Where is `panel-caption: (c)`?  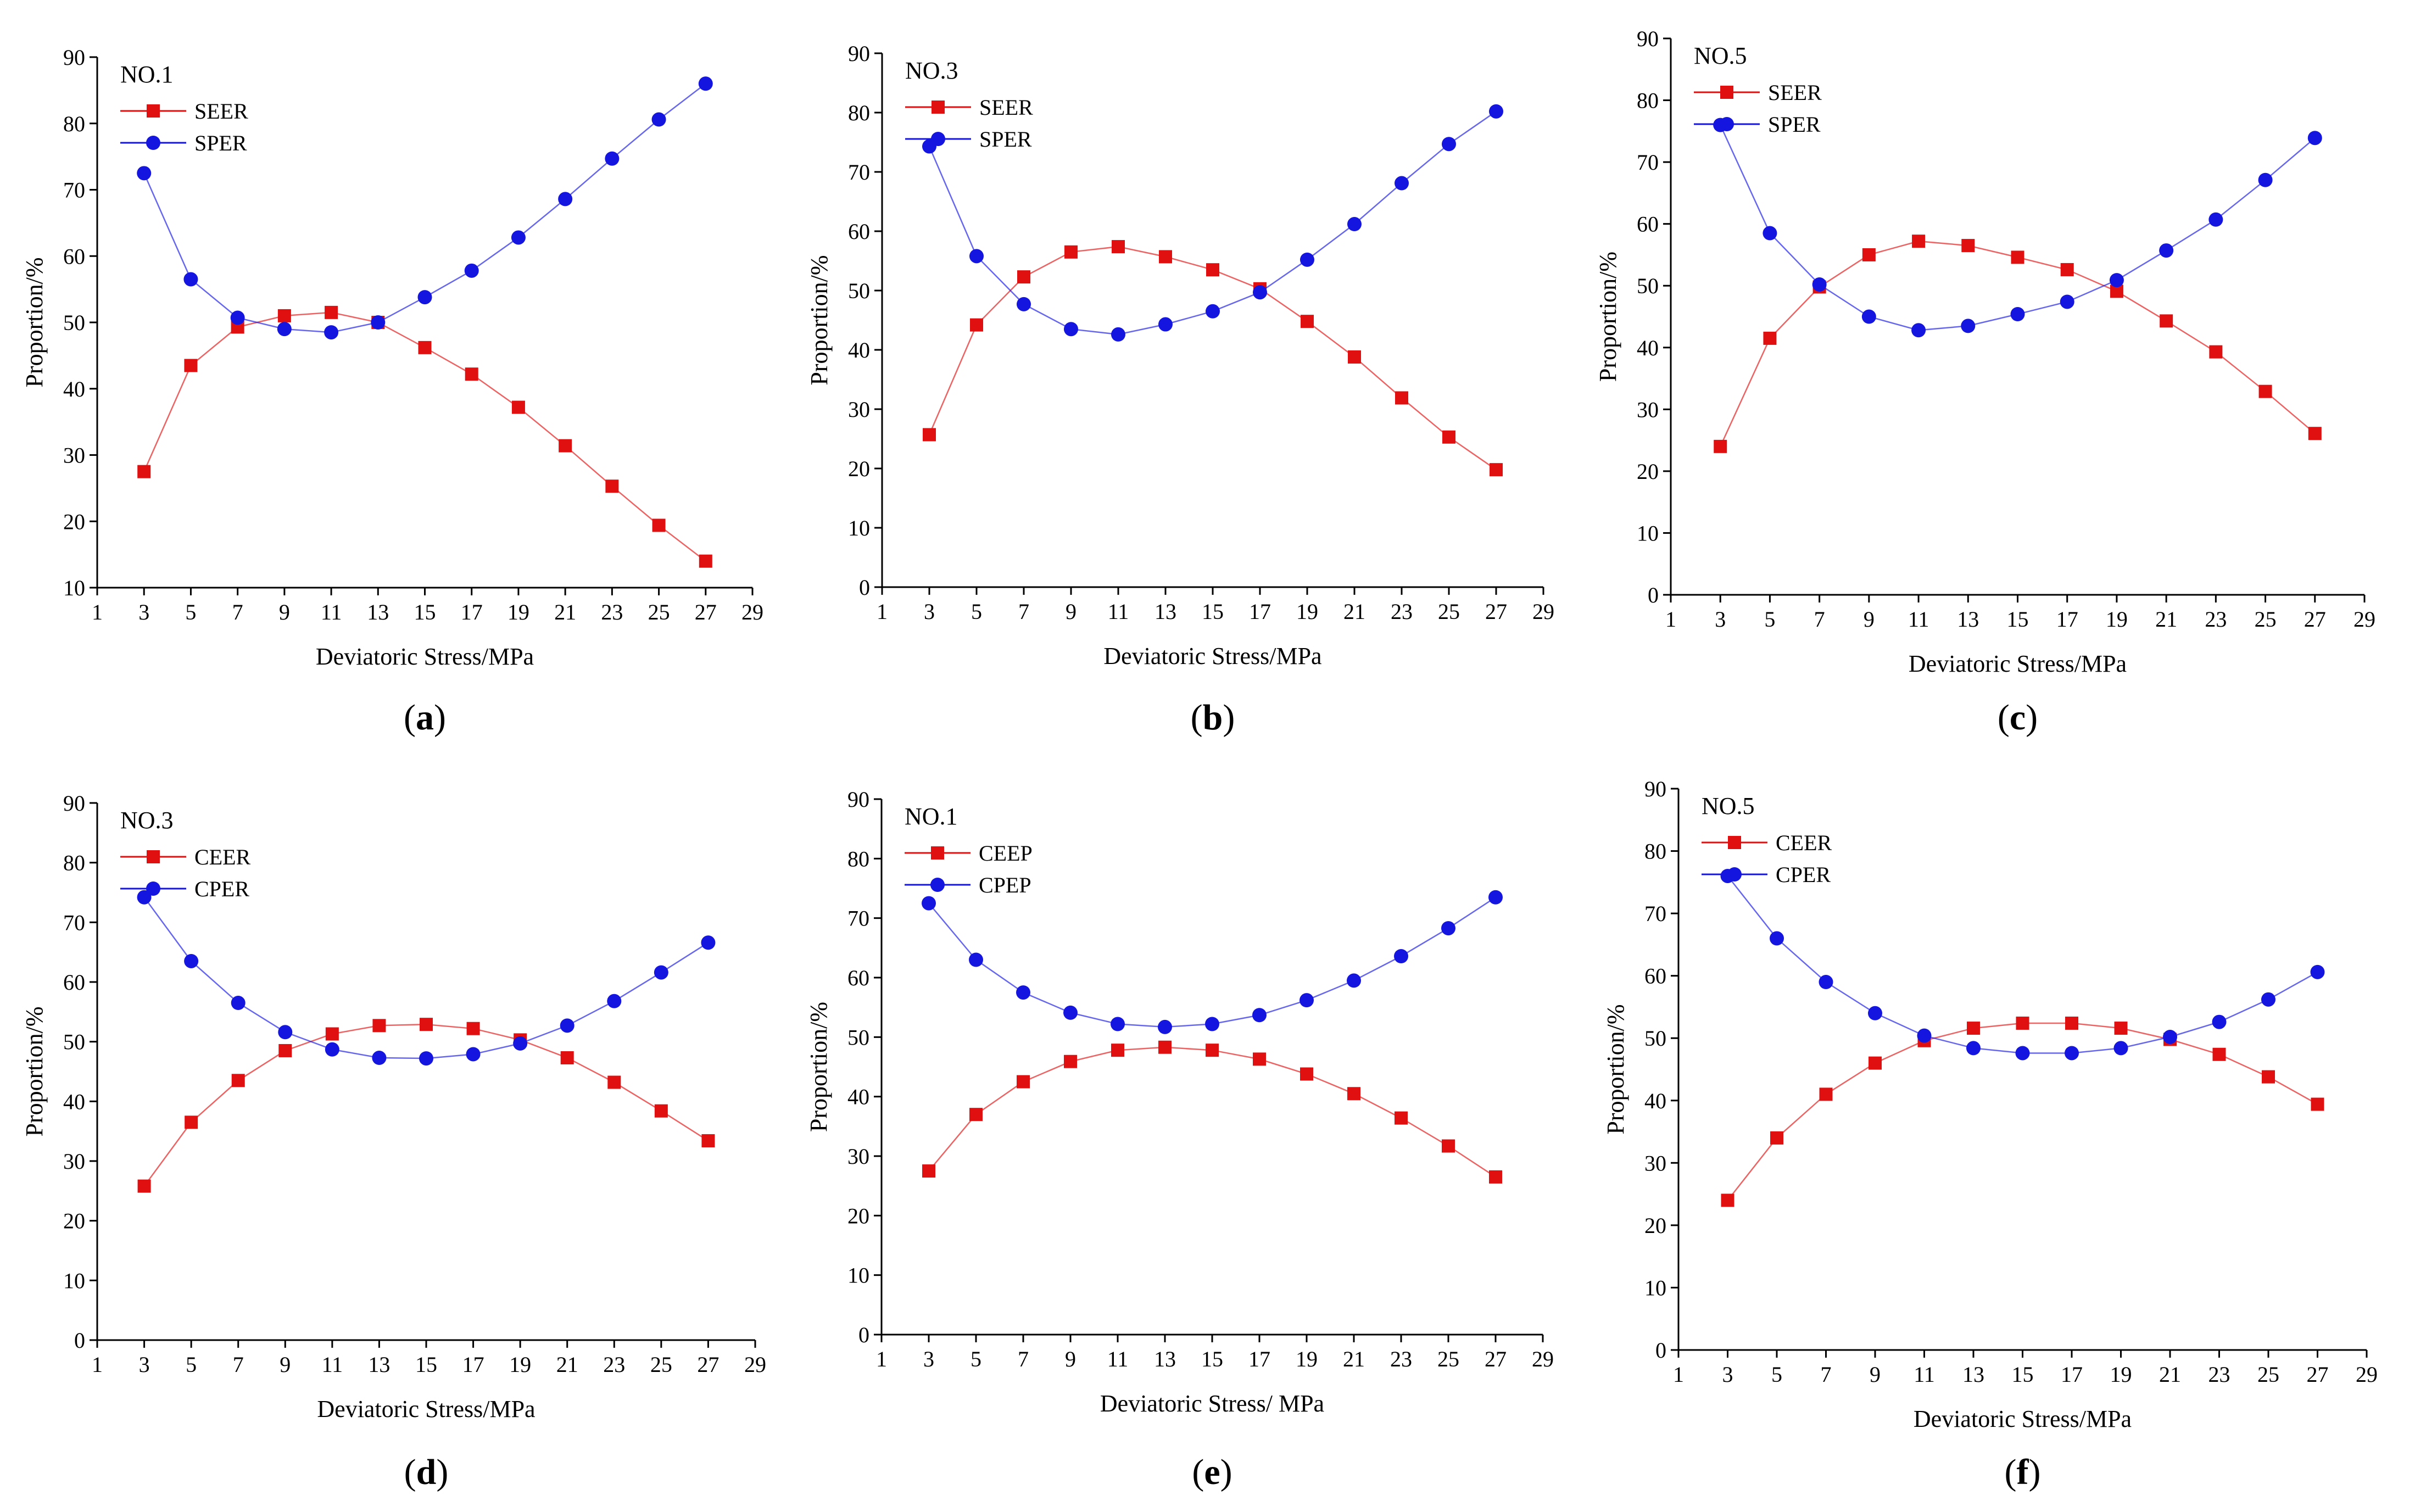 panel-caption: (c) is located at coordinates (2018, 718).